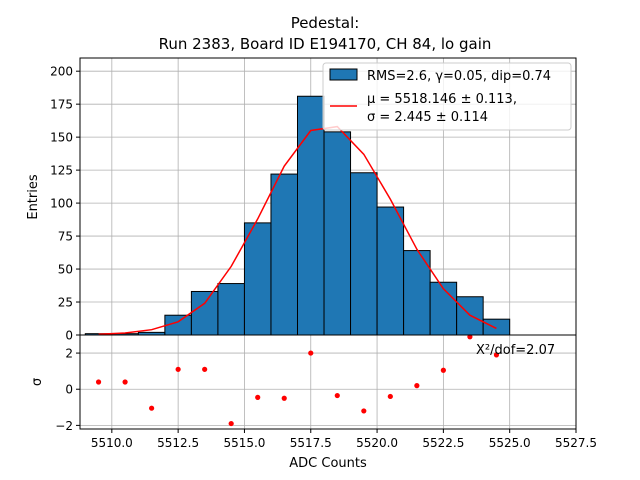 The image size is (640, 480). I want to click on legend-box, so click(447, 96).